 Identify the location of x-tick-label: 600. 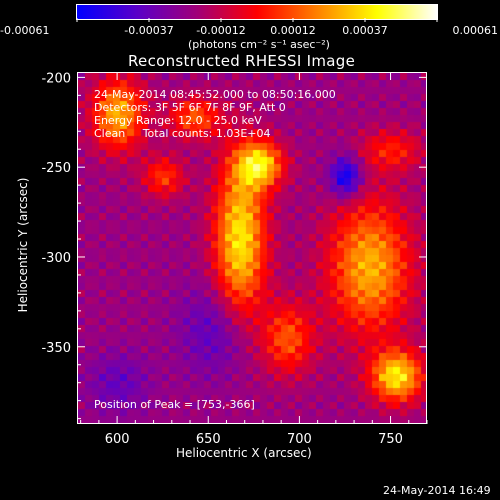
(117, 439).